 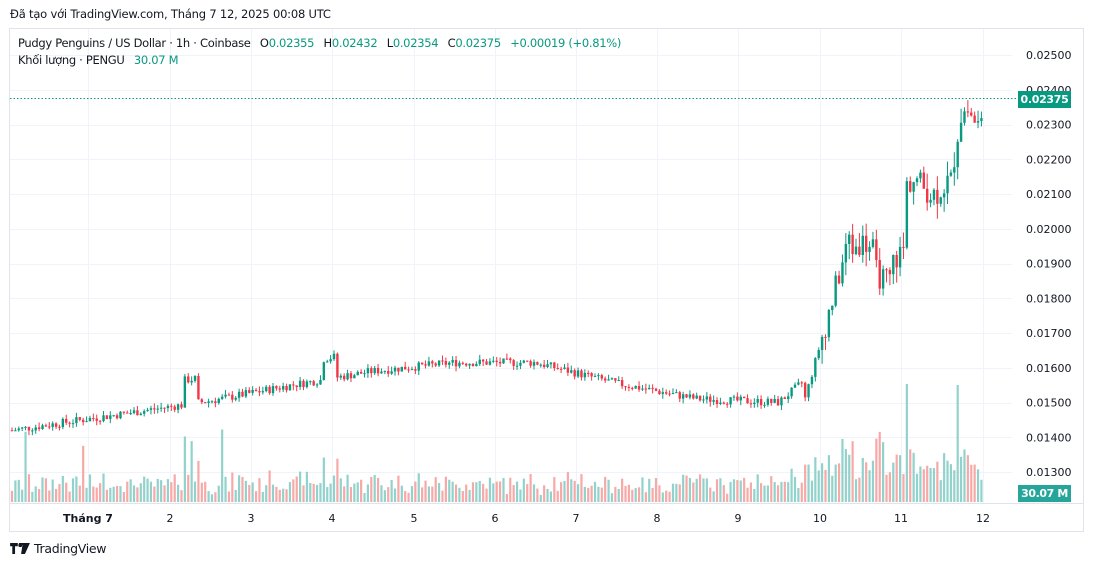 I want to click on volume-value: 30.07 M, so click(x=156, y=60).